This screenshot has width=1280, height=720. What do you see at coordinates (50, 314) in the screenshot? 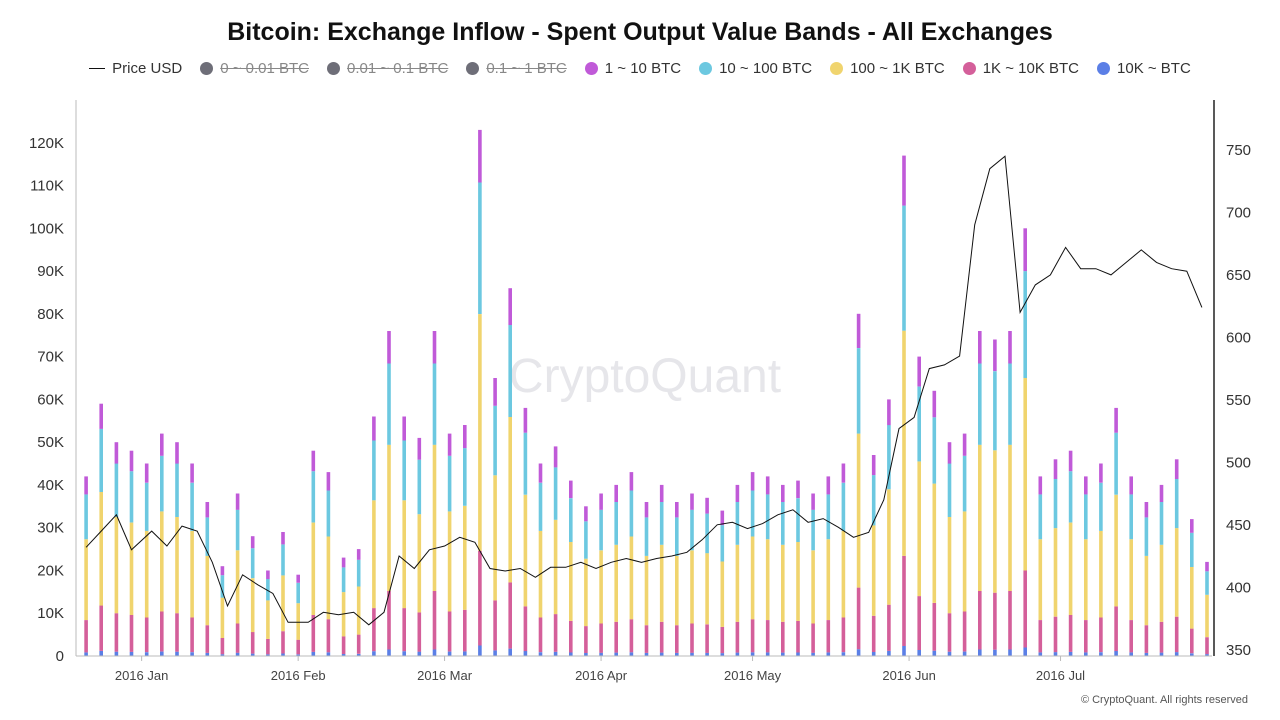
I see `y-left-tick-label: 80K` at bounding box center [50, 314].